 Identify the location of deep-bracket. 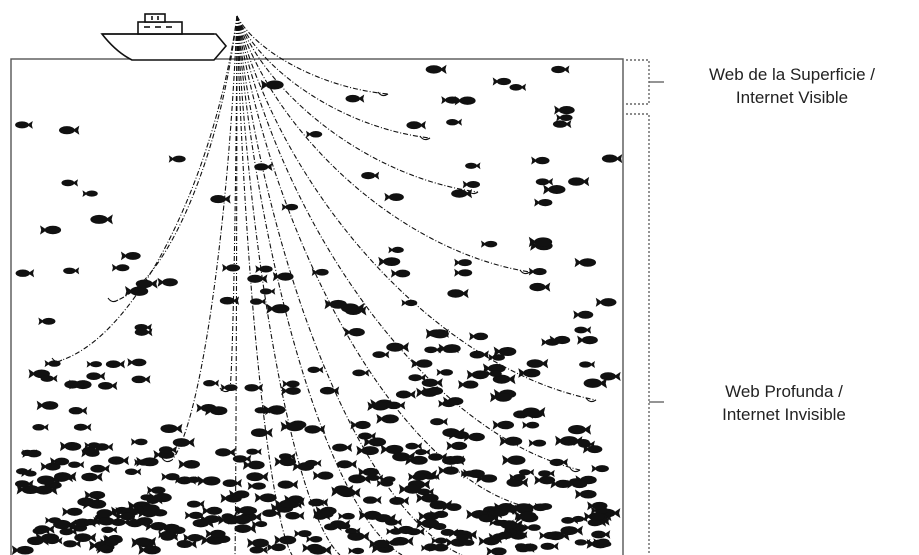
(645, 334).